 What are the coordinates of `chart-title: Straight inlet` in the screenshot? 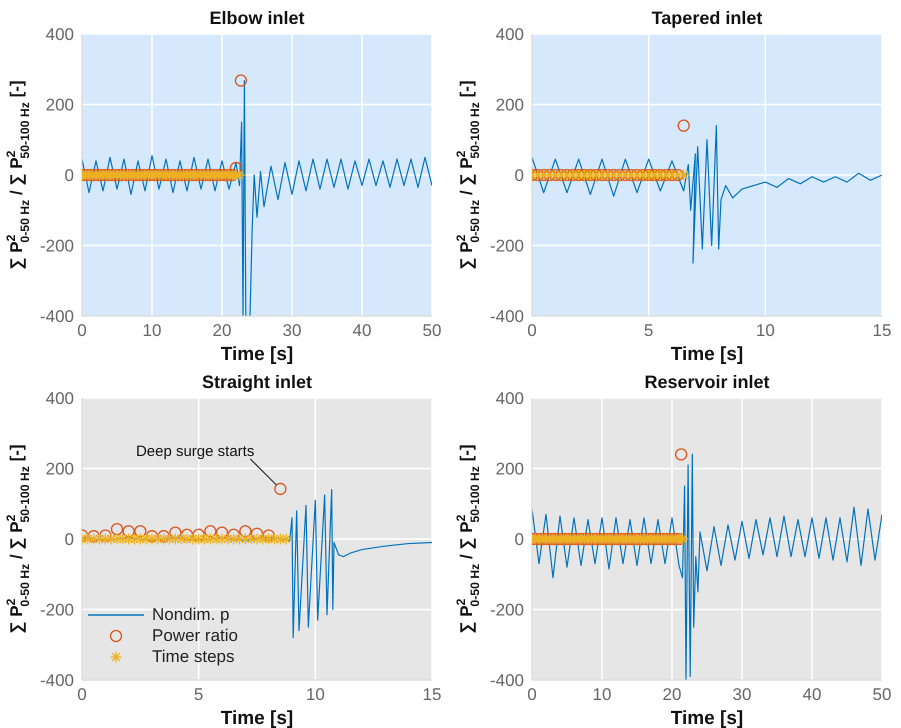 It's located at (256, 382).